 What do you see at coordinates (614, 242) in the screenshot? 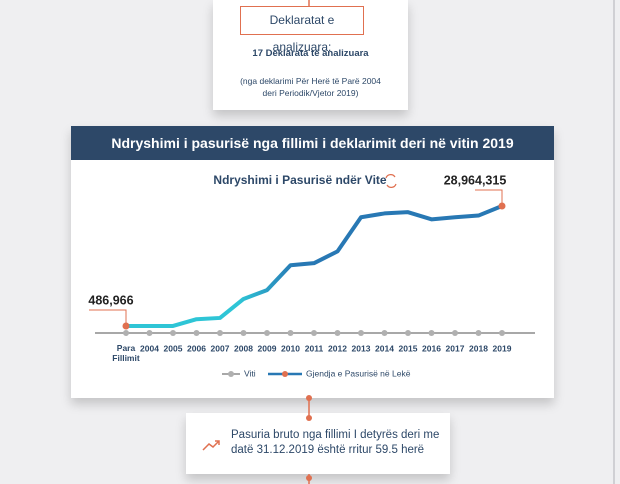
I see `edge-line` at bounding box center [614, 242].